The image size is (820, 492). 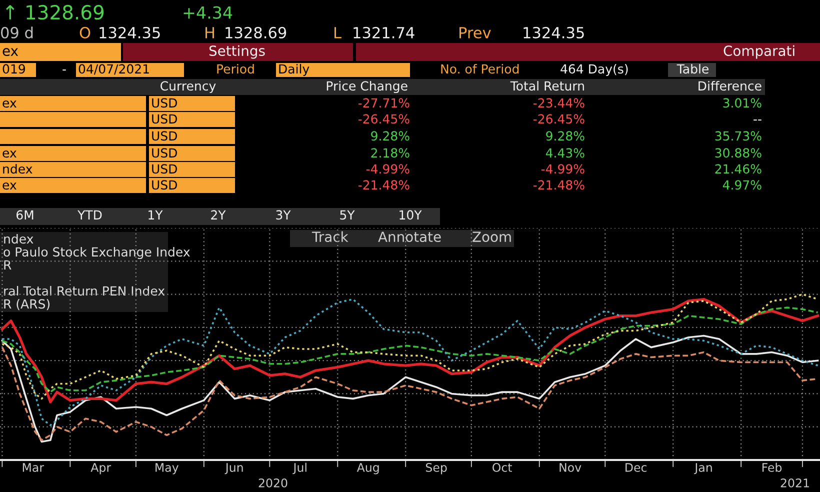 What do you see at coordinates (491, 237) in the screenshot?
I see `text: Zoom` at bounding box center [491, 237].